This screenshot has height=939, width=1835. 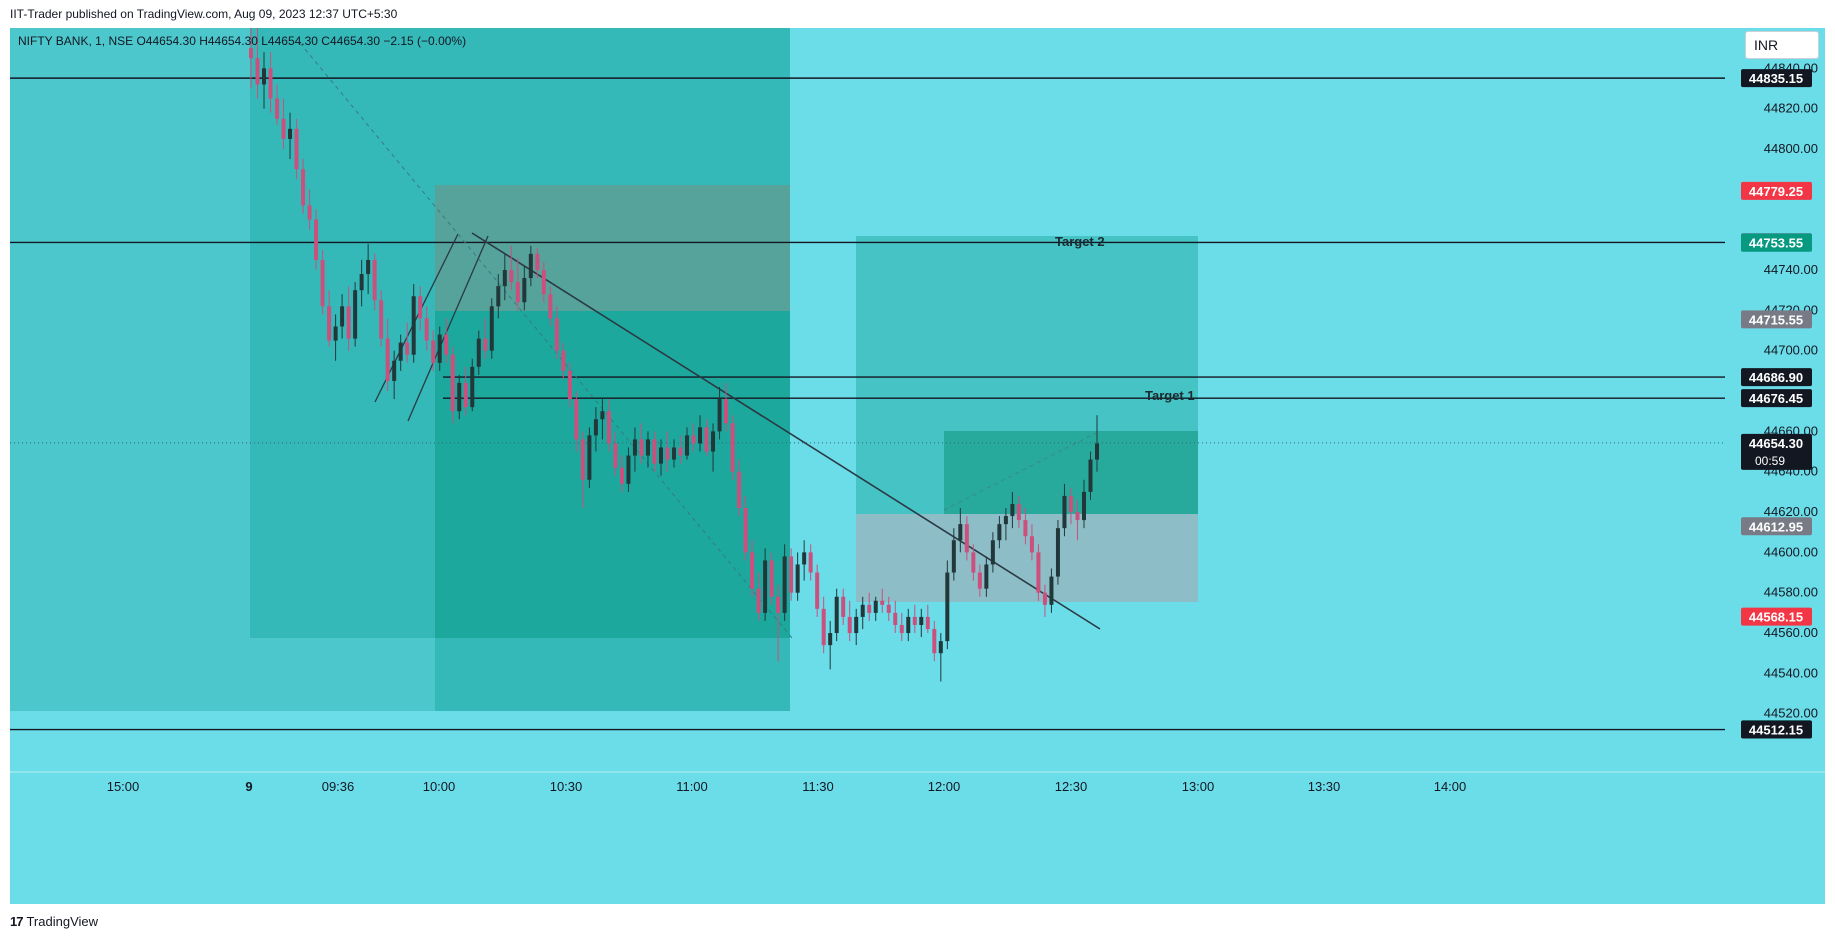 What do you see at coordinates (338, 786) in the screenshot?
I see `time-tick-label: 09:36` at bounding box center [338, 786].